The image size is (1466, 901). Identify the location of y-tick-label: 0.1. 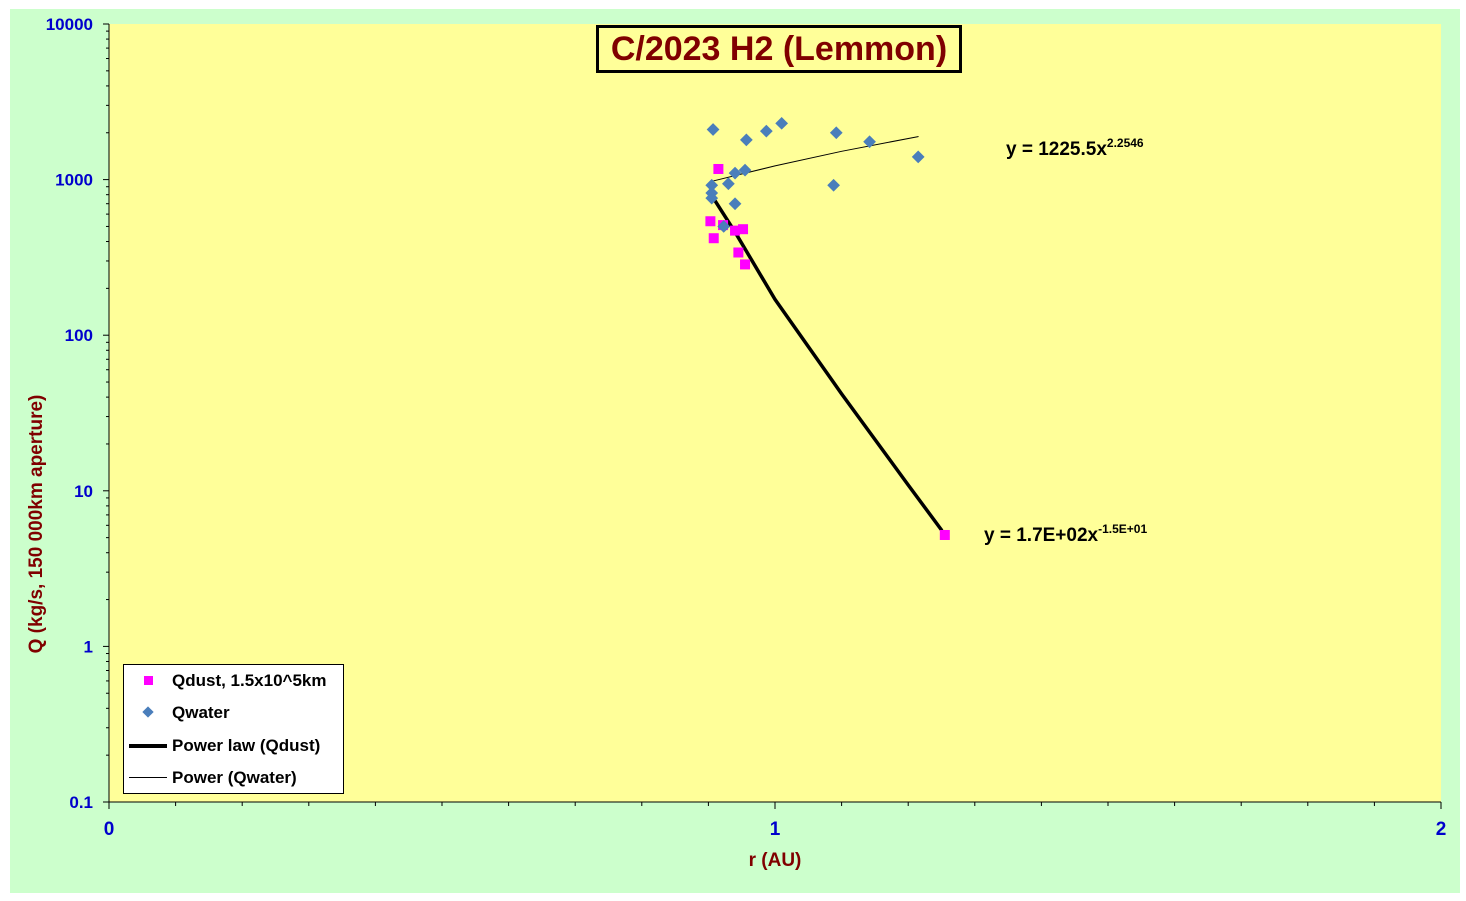
(81, 802).